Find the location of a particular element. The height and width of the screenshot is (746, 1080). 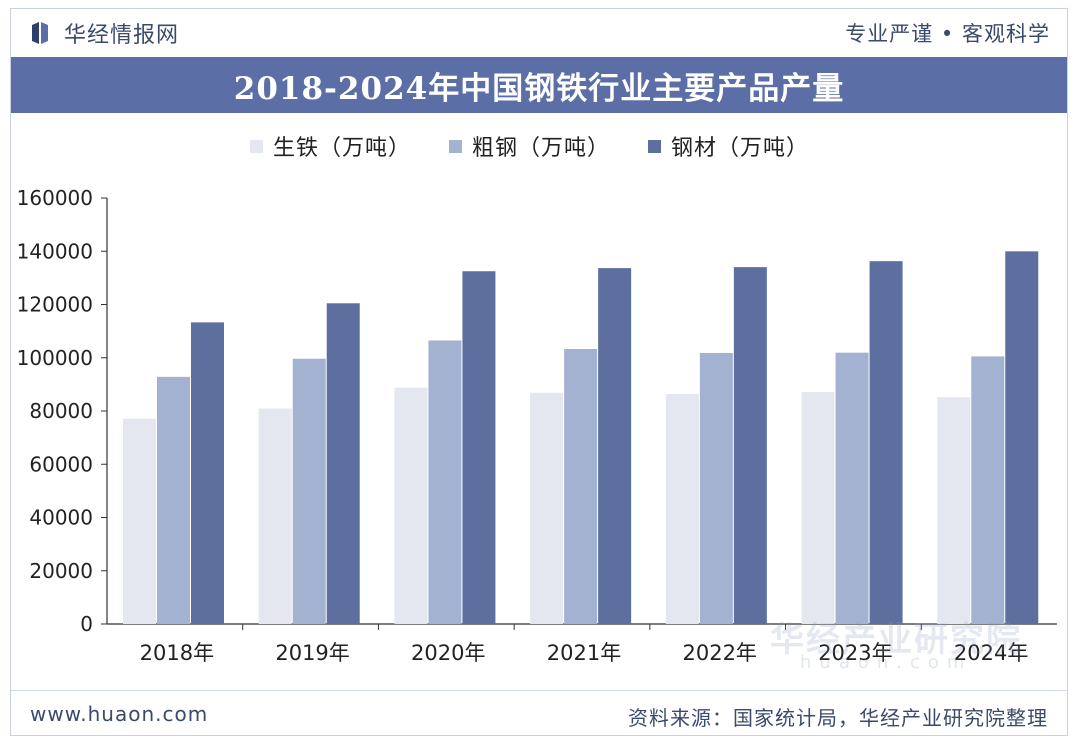

y-tick-label: 100000 is located at coordinates (55, 358).